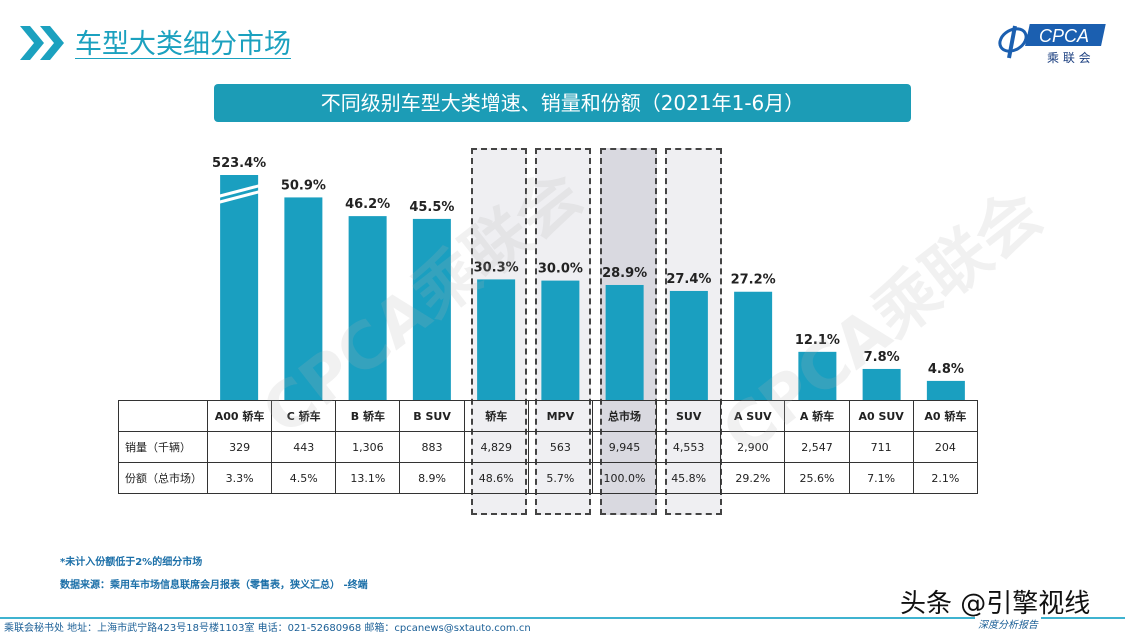 The height and width of the screenshot is (634, 1125). I want to click on table-cell: 2.1%, so click(945, 478).